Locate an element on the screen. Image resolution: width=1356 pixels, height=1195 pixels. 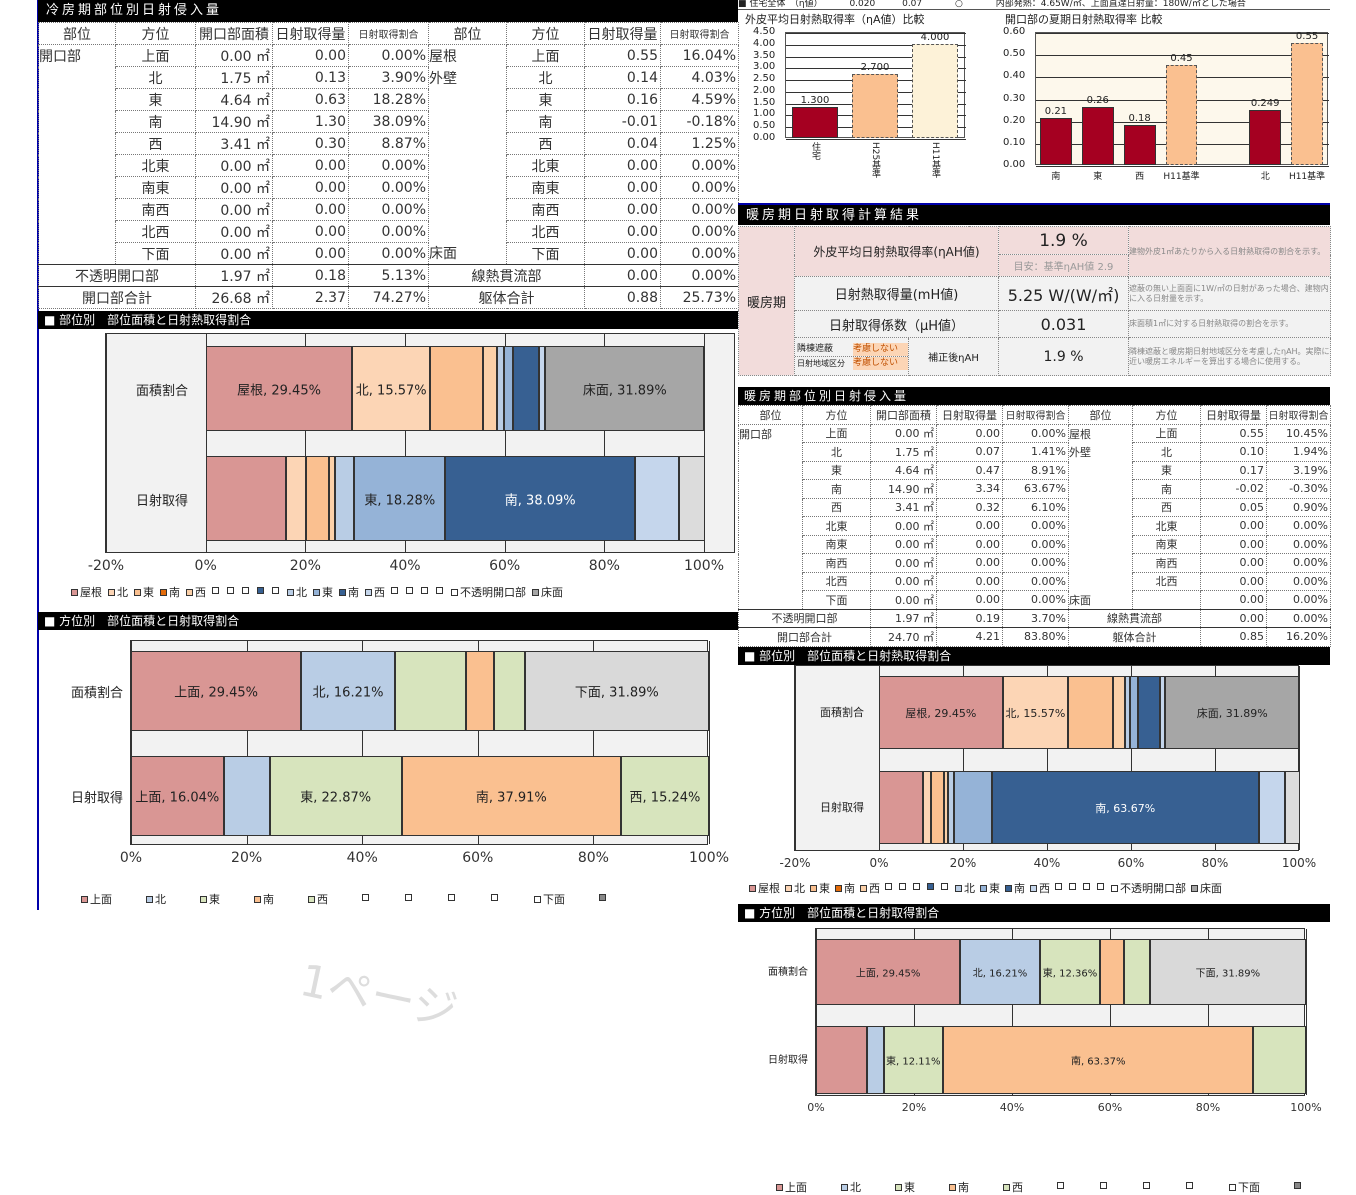
table-cell: 3.90% is located at coordinates (388, 77).